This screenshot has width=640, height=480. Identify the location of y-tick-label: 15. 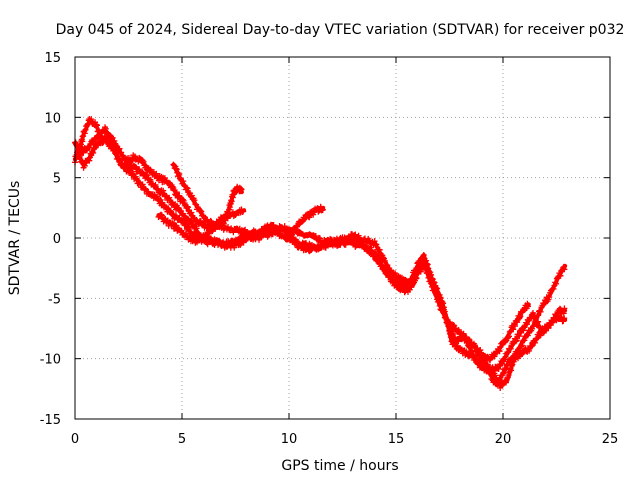
(52, 58).